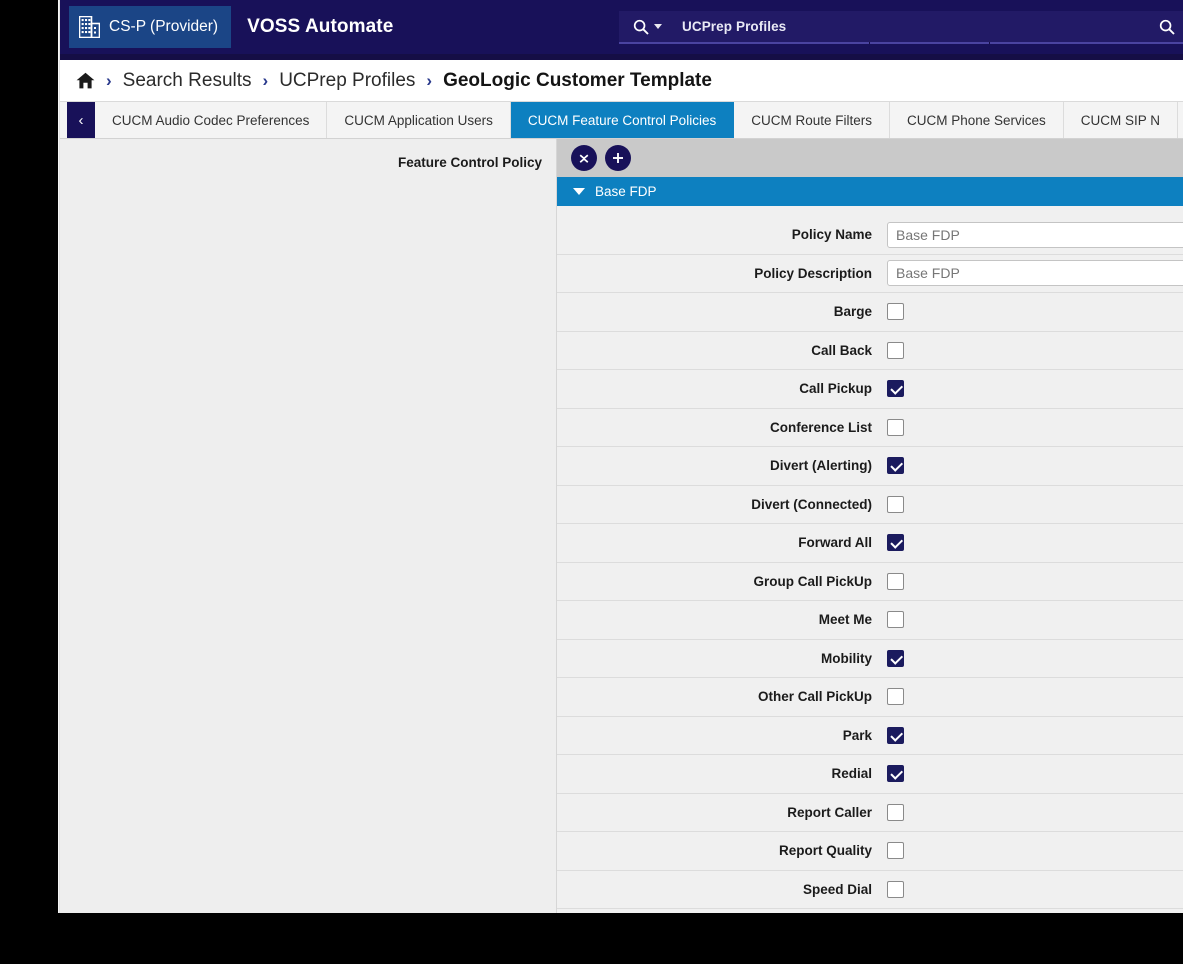  I want to click on tab-cucm-feature-control-policies: CUCM Feature Control Policies, so click(622, 120).